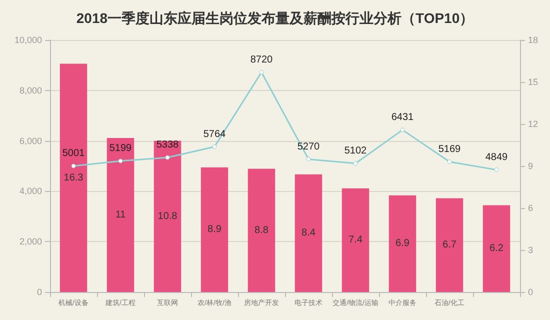 This screenshot has width=550, height=320. What do you see at coordinates (28, 40) in the screenshot?
I see `y-tick-label: 10,000` at bounding box center [28, 40].